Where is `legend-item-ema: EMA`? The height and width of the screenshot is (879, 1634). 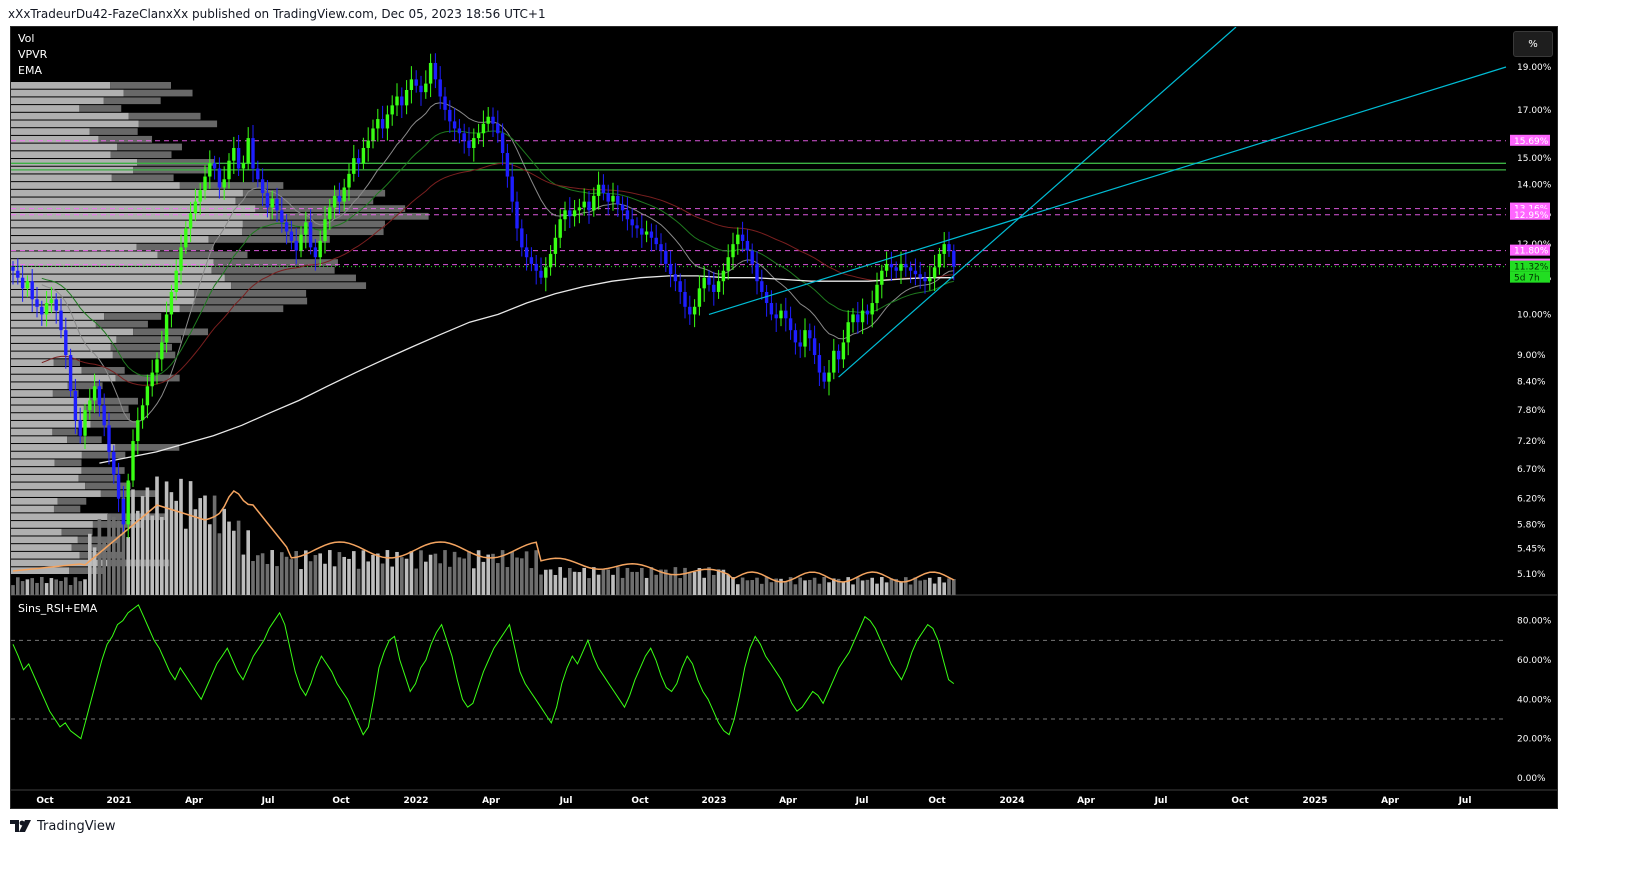 legend-item-ema: EMA is located at coordinates (30, 70).